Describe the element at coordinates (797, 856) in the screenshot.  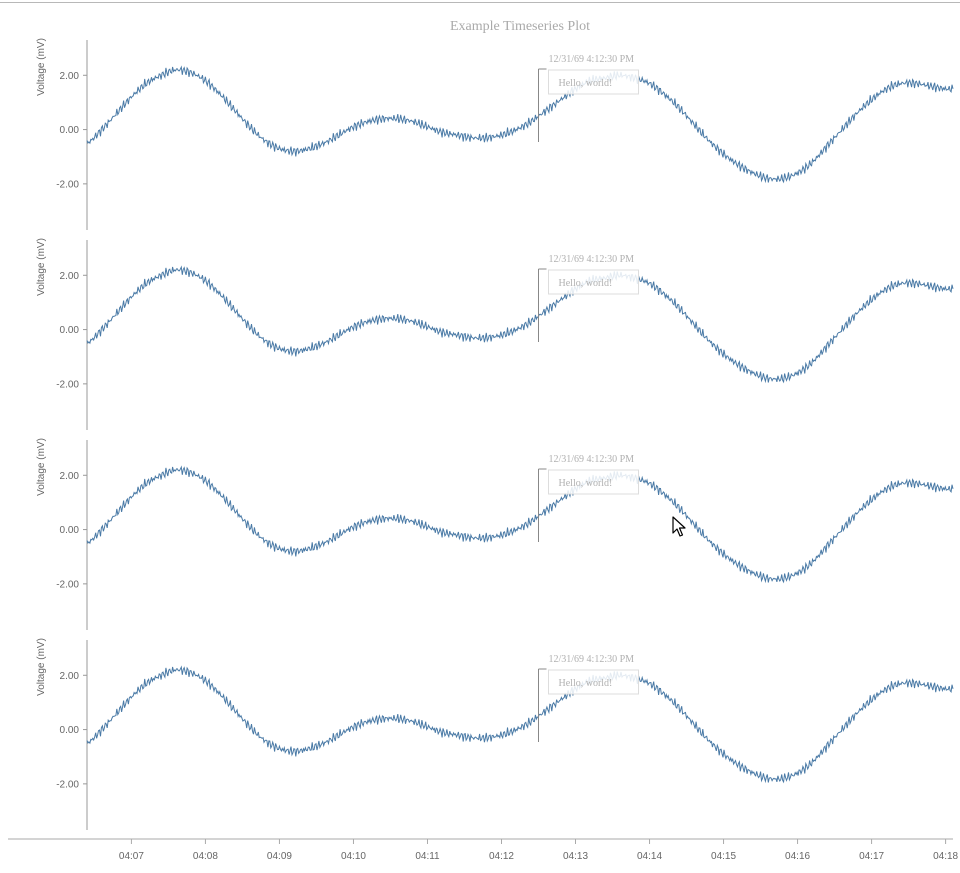
I see `x-tick-label: 04:16` at that location.